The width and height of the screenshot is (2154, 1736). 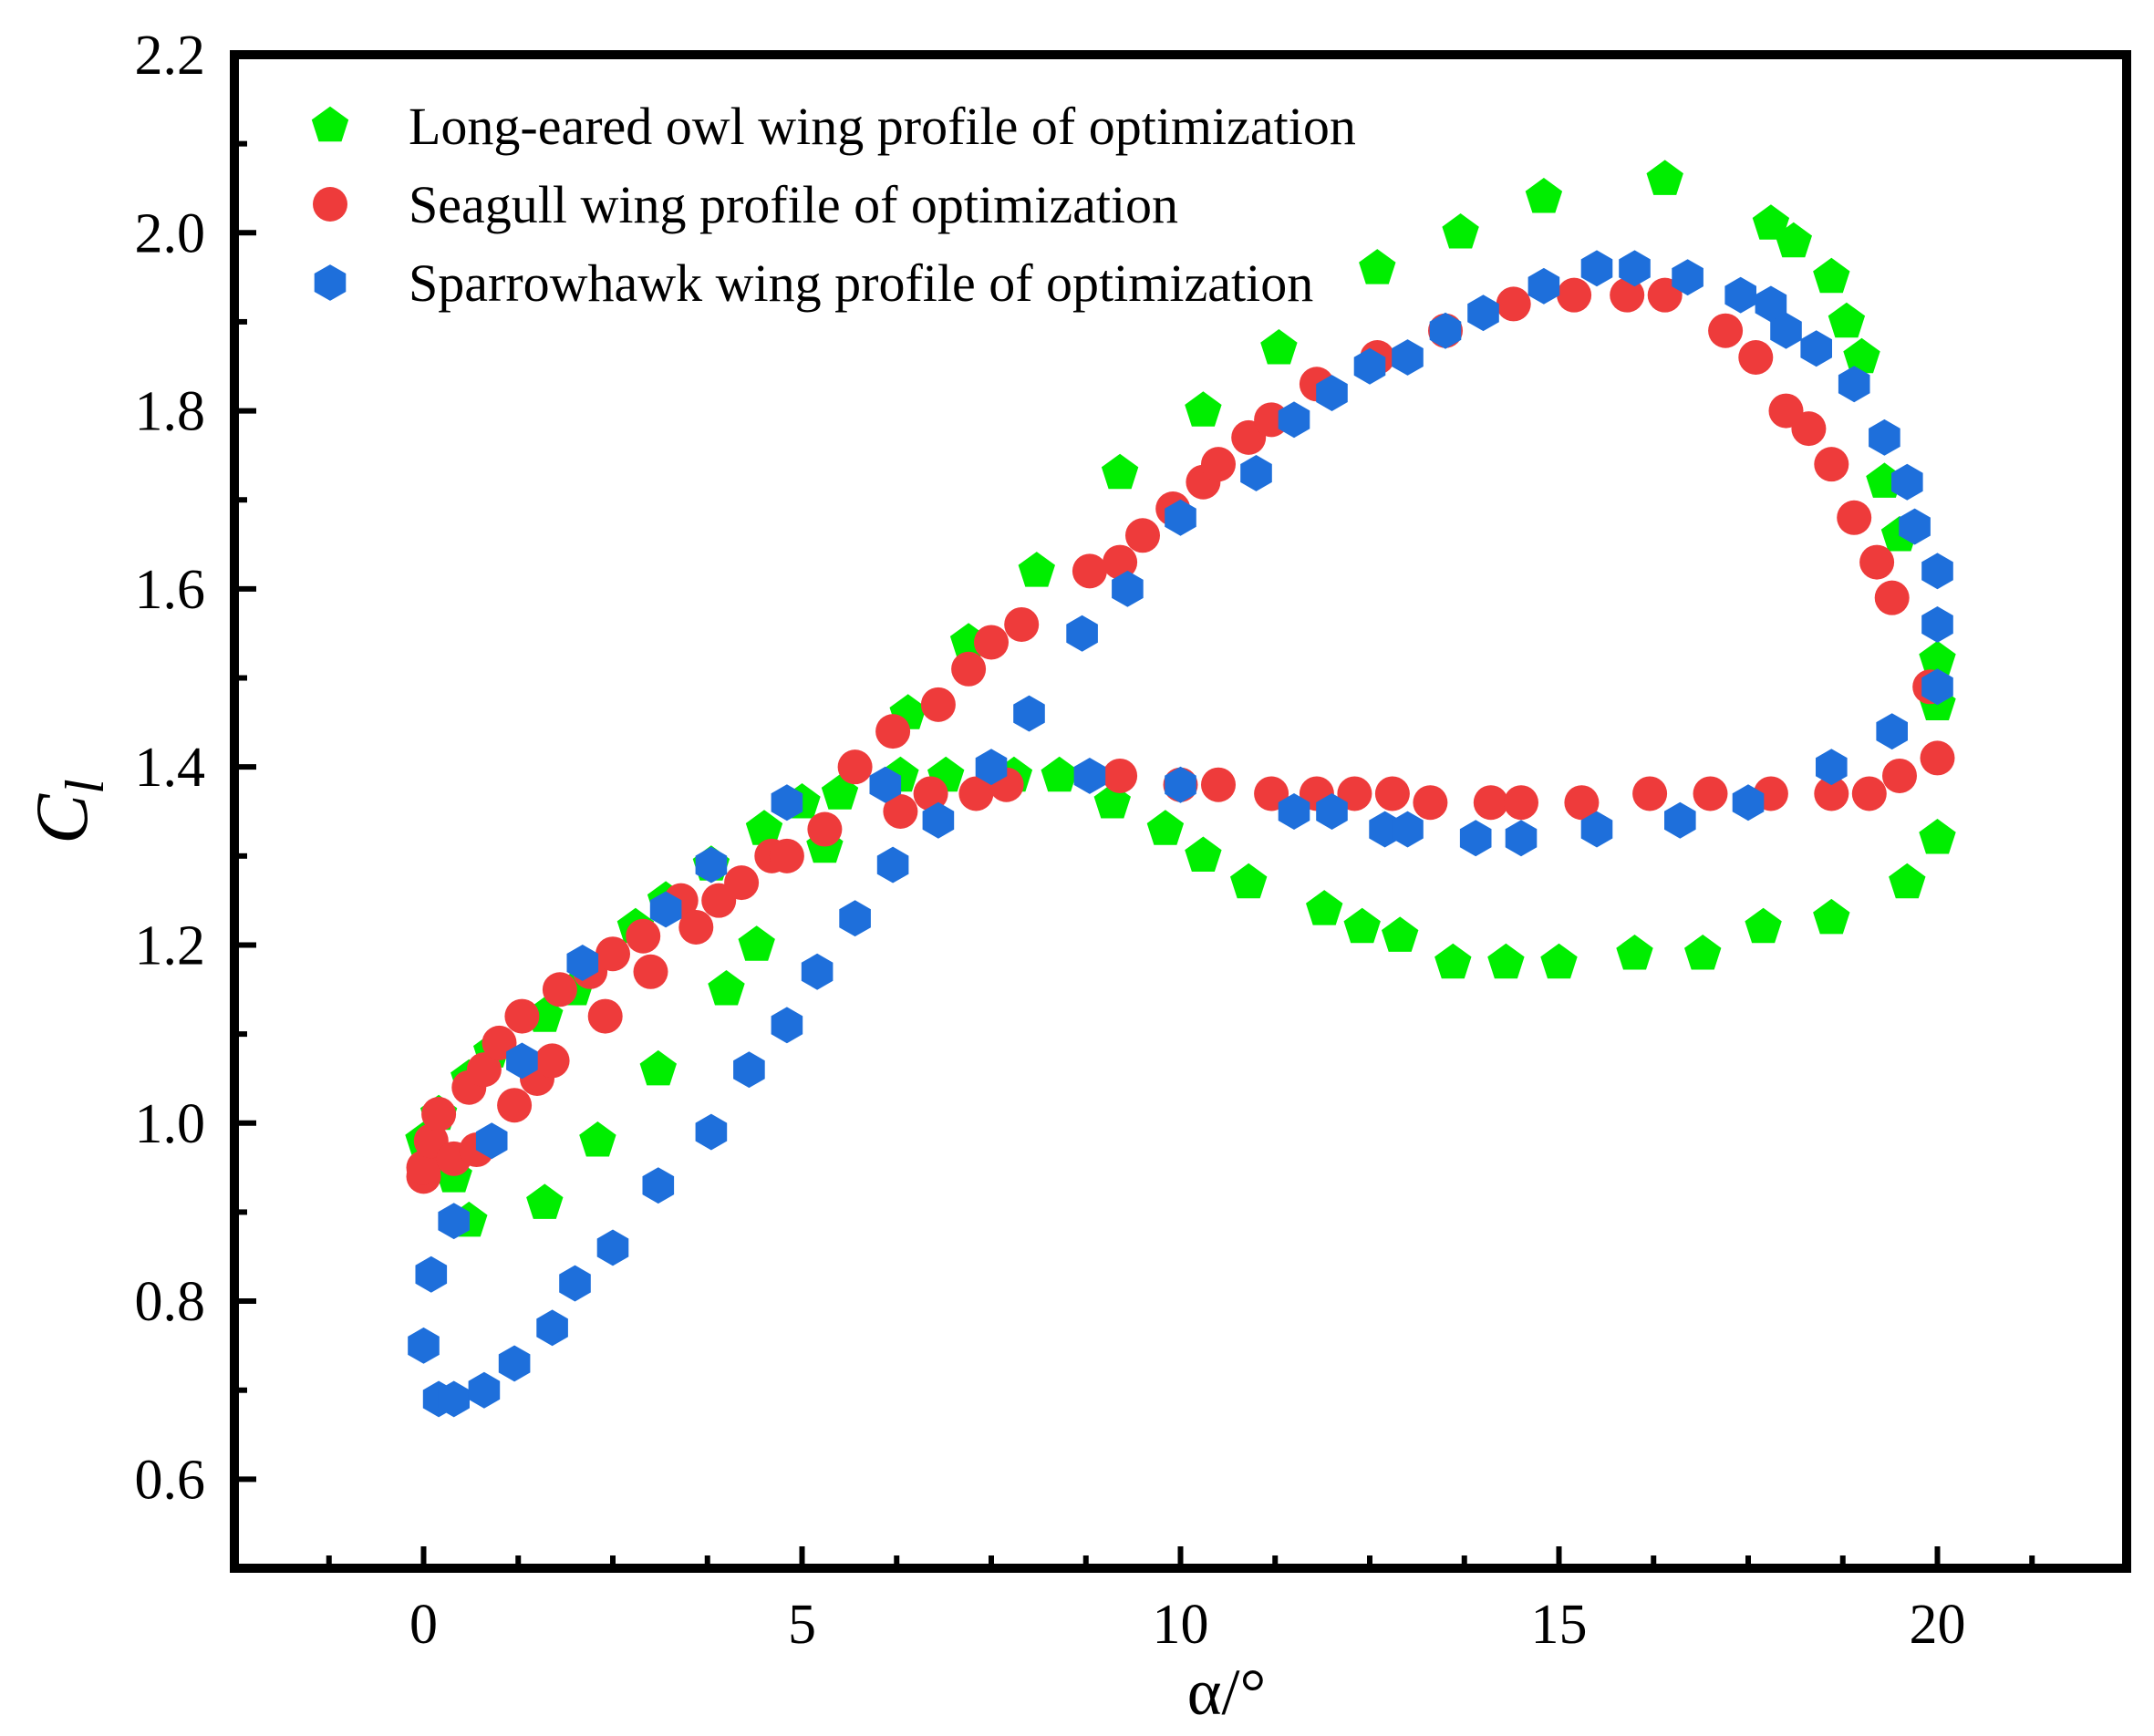 I want to click on y-tick-label: 2.2, so click(x=170, y=56).